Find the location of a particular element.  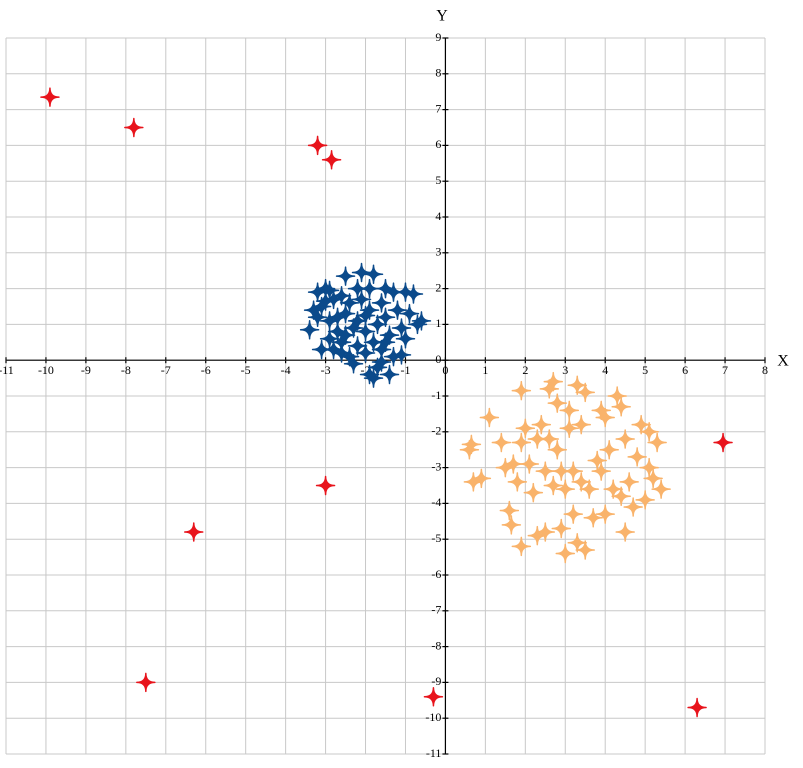

y-tick-label: 2 is located at coordinates (438, 287).